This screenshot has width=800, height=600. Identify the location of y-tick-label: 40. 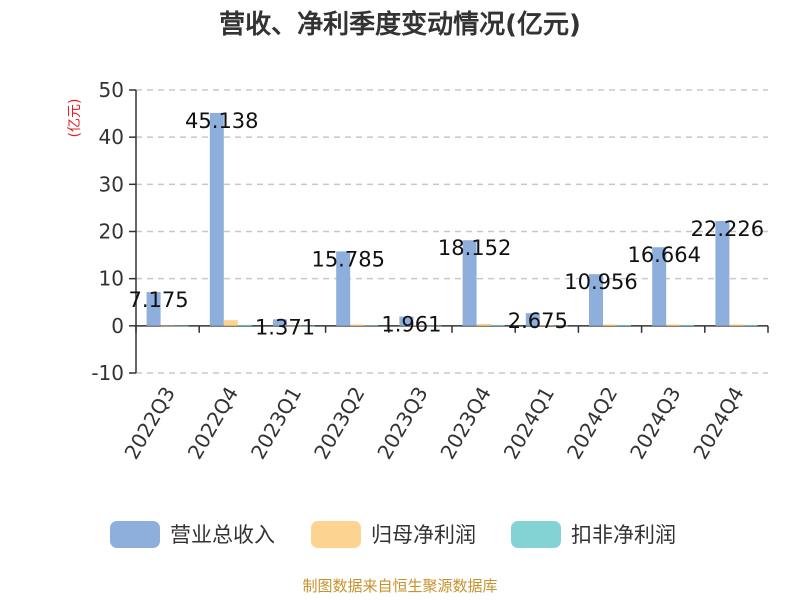
(111, 137).